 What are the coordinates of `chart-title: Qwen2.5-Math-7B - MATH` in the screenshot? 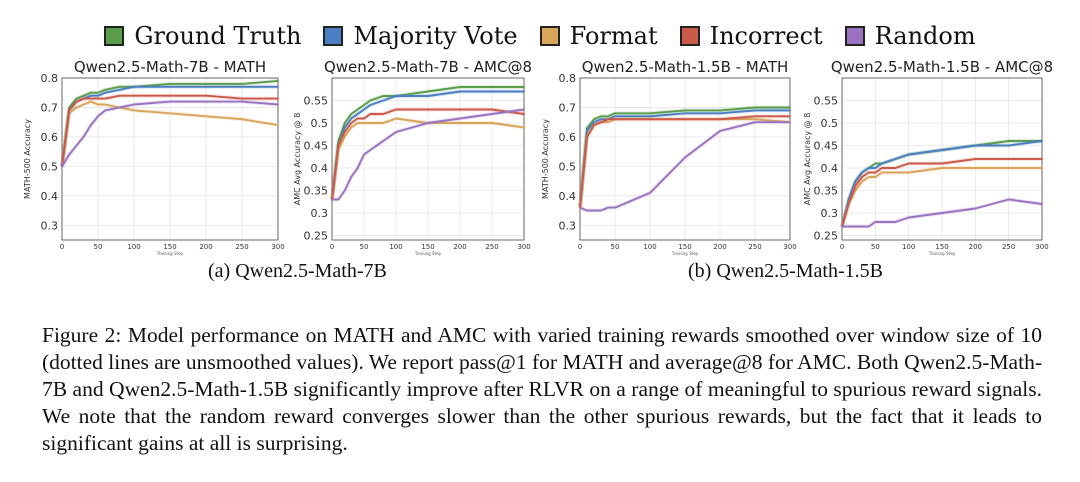 It's located at (170, 67).